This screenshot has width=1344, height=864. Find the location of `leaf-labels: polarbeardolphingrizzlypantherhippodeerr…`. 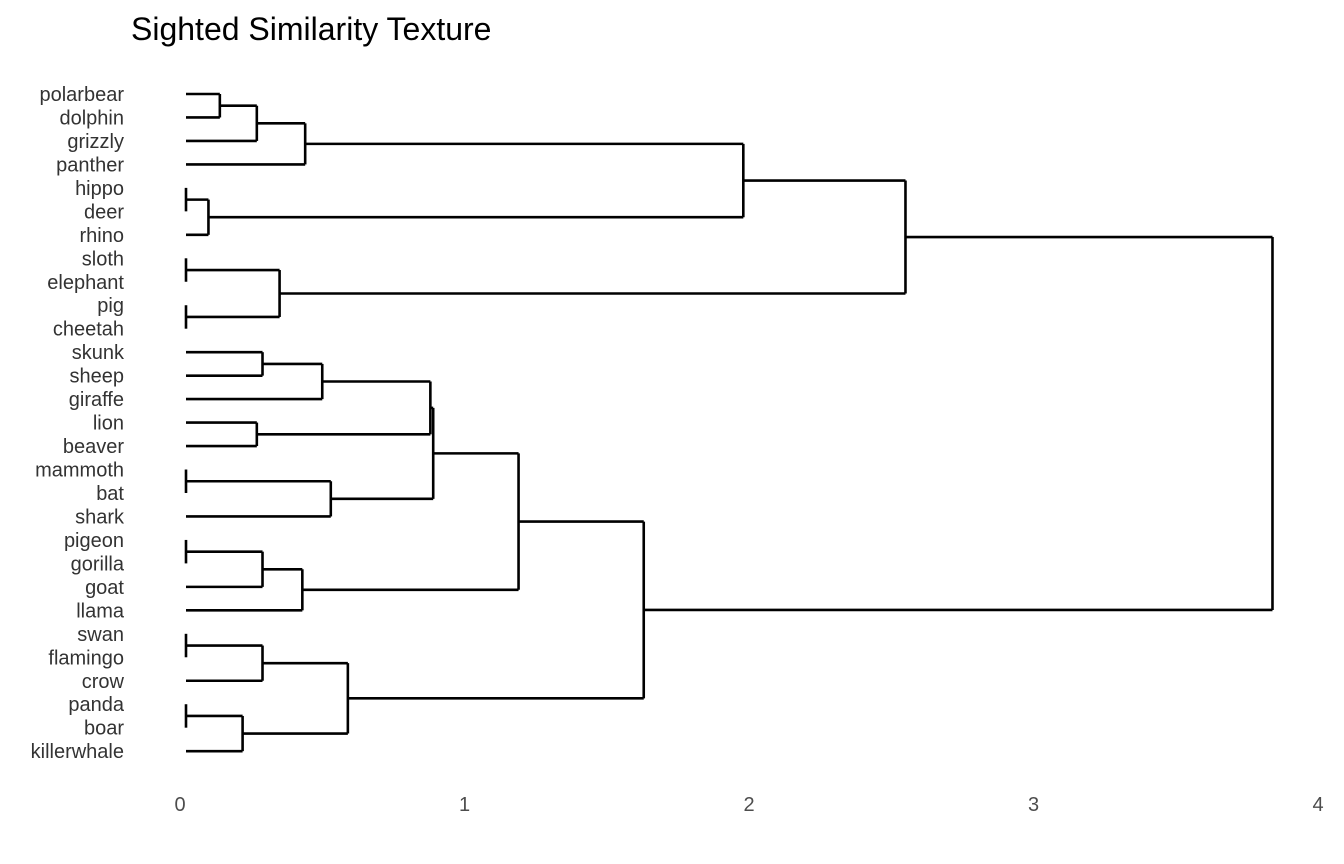

leaf-labels: polarbeardolphingrizzlypantherhippodeerr… is located at coordinates (78, 423).